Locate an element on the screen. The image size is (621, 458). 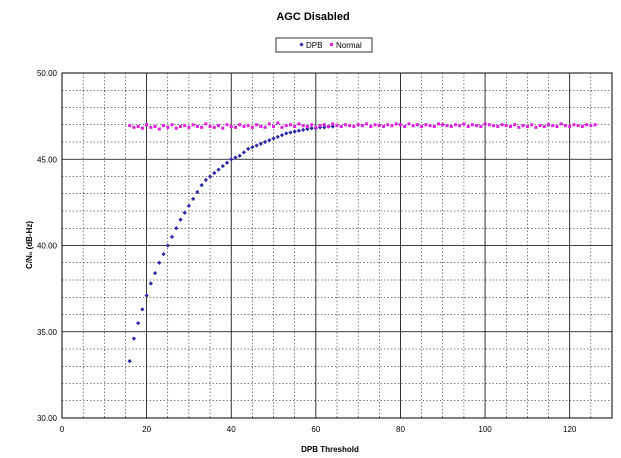
y-axis-ticks: 30.00 35.00 40.00 45.00 50.00 is located at coordinates (47, 246).